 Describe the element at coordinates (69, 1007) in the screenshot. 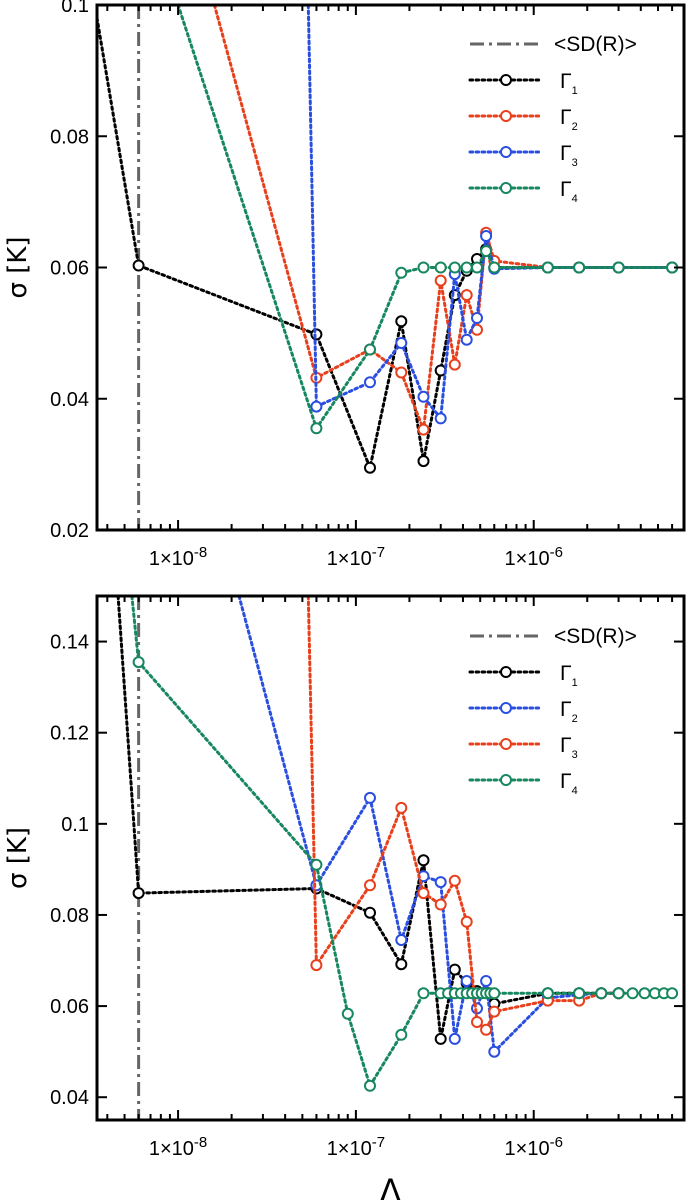

I see `y-tick-label: 0.06` at that location.